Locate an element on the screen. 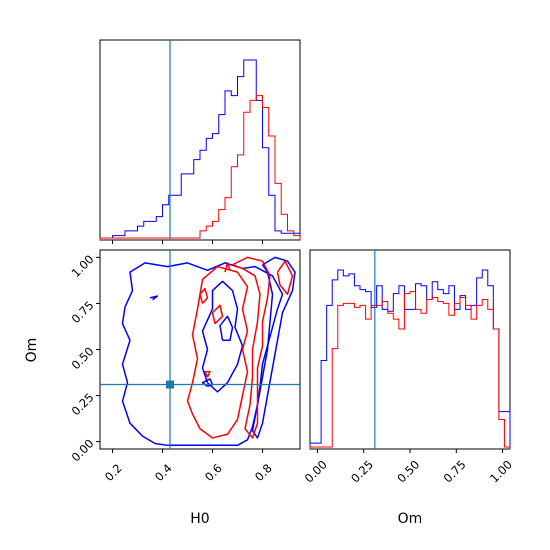  h0-histogram-series-blue is located at coordinates (200, 149).